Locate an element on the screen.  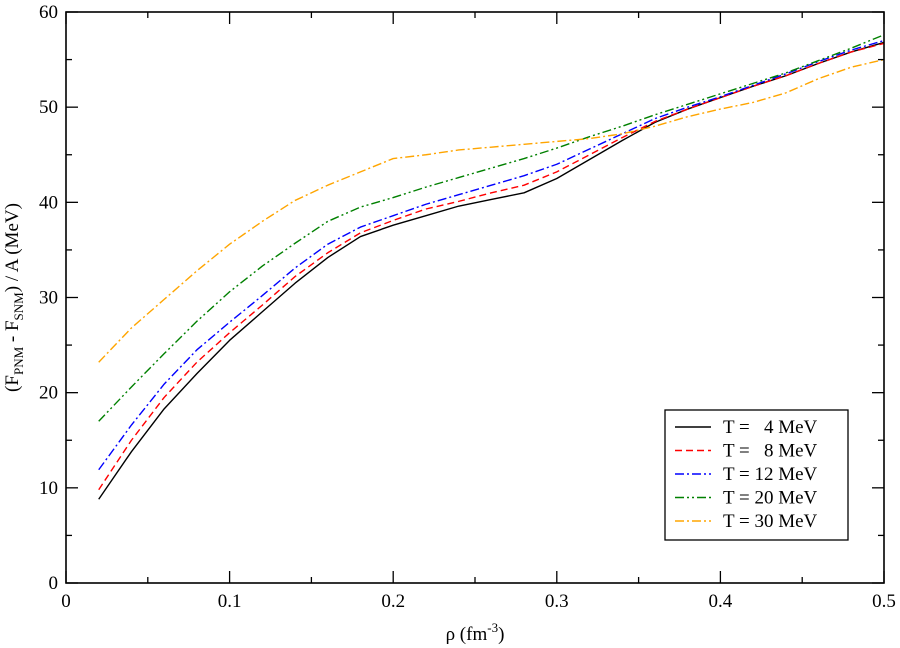
y-tick-label: 40 is located at coordinates (48, 202).